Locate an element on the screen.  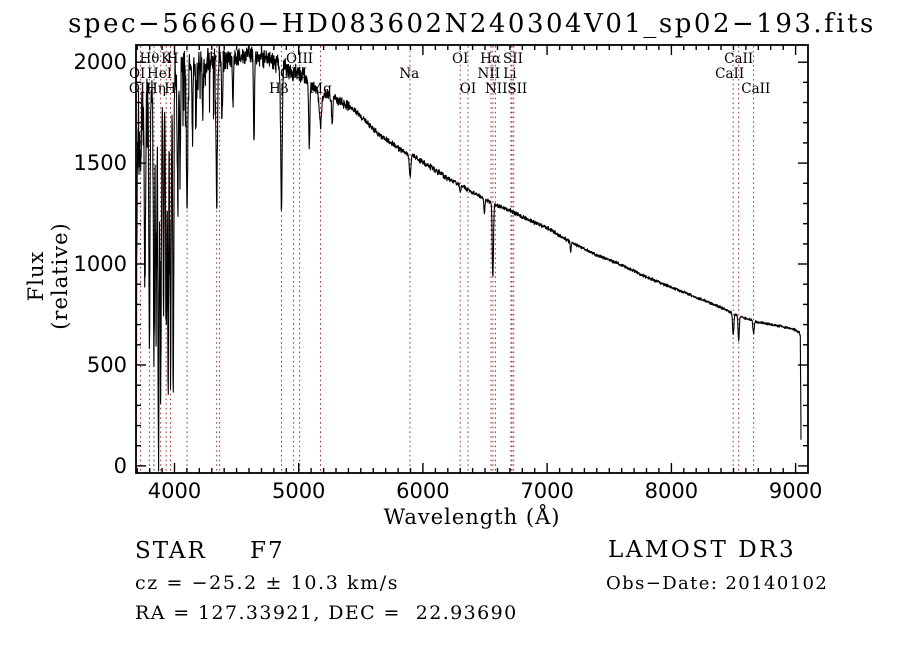
y-tick-label: 1500 is located at coordinates (100, 163).